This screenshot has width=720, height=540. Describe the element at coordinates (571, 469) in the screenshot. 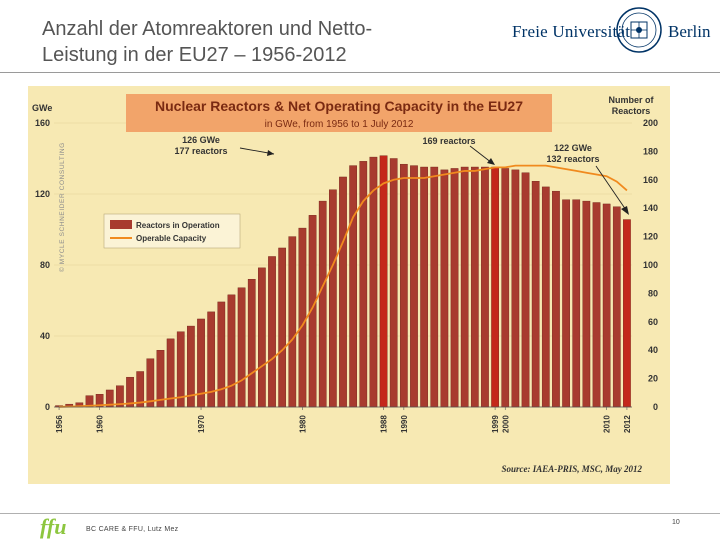

I see `chart-source: Source: IAEA-PRIS, MSC, May 2012` at that location.